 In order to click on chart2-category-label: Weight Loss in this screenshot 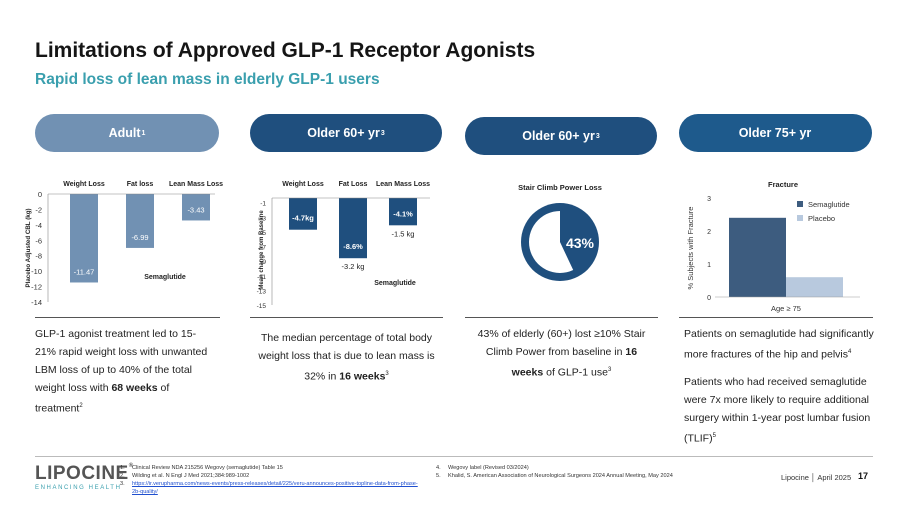, I will do `click(303, 184)`.